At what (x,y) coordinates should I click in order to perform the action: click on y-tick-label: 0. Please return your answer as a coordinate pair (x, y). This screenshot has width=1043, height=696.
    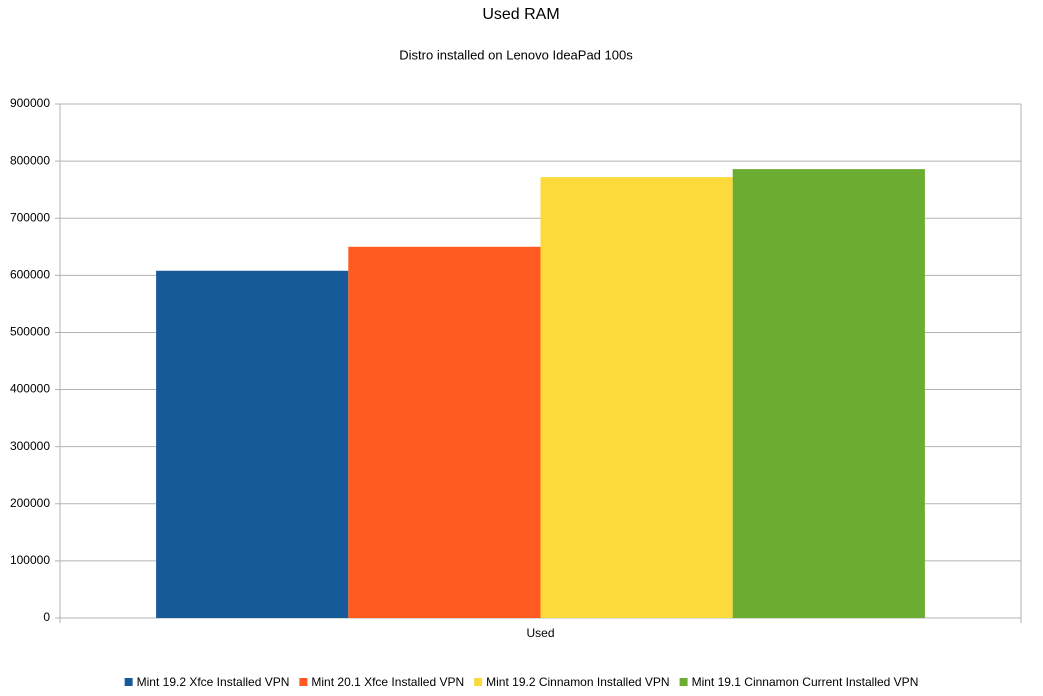
    Looking at the image, I should click on (46, 617).